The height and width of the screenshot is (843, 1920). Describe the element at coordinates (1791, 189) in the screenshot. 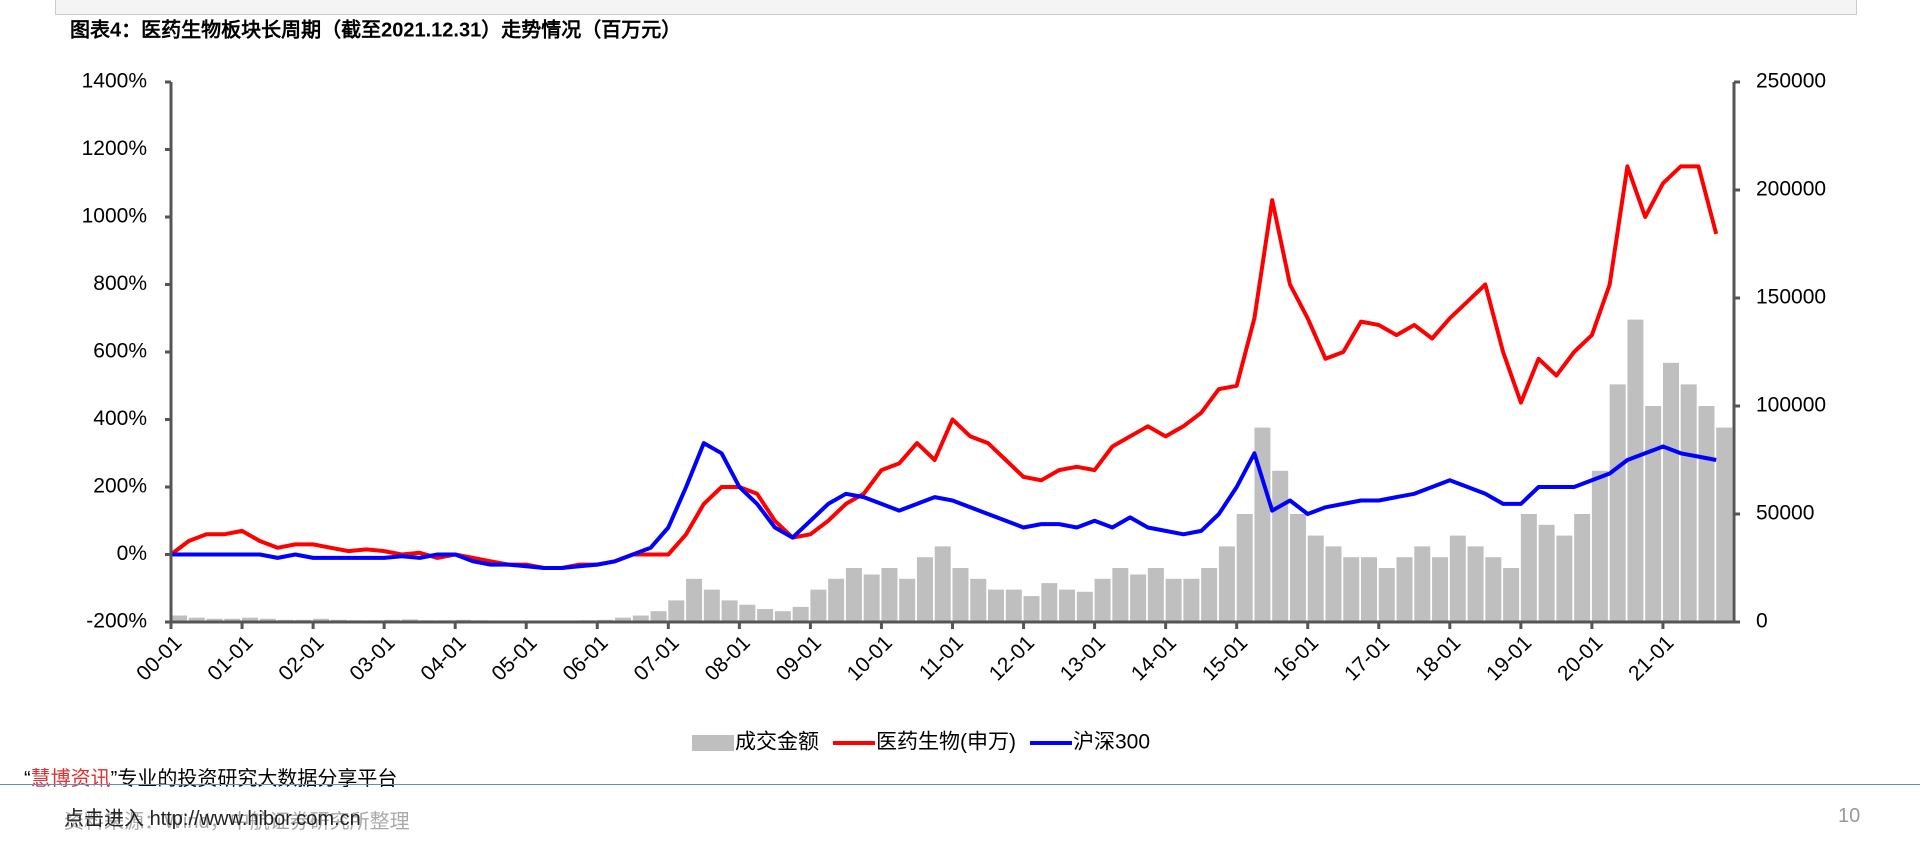

I see `y2-tick-label: 200000` at that location.